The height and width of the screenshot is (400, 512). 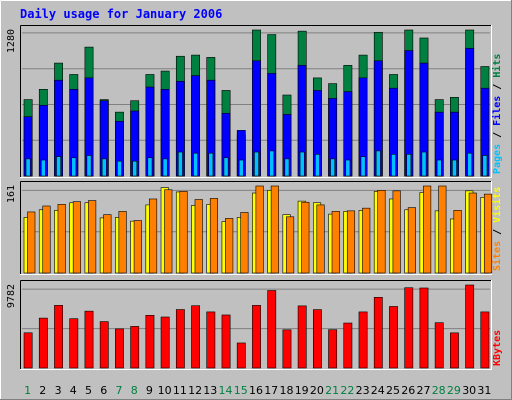 What do you see at coordinates (497, 114) in the screenshot?
I see `legend-hits: Pages / Files / Hits` at bounding box center [497, 114].